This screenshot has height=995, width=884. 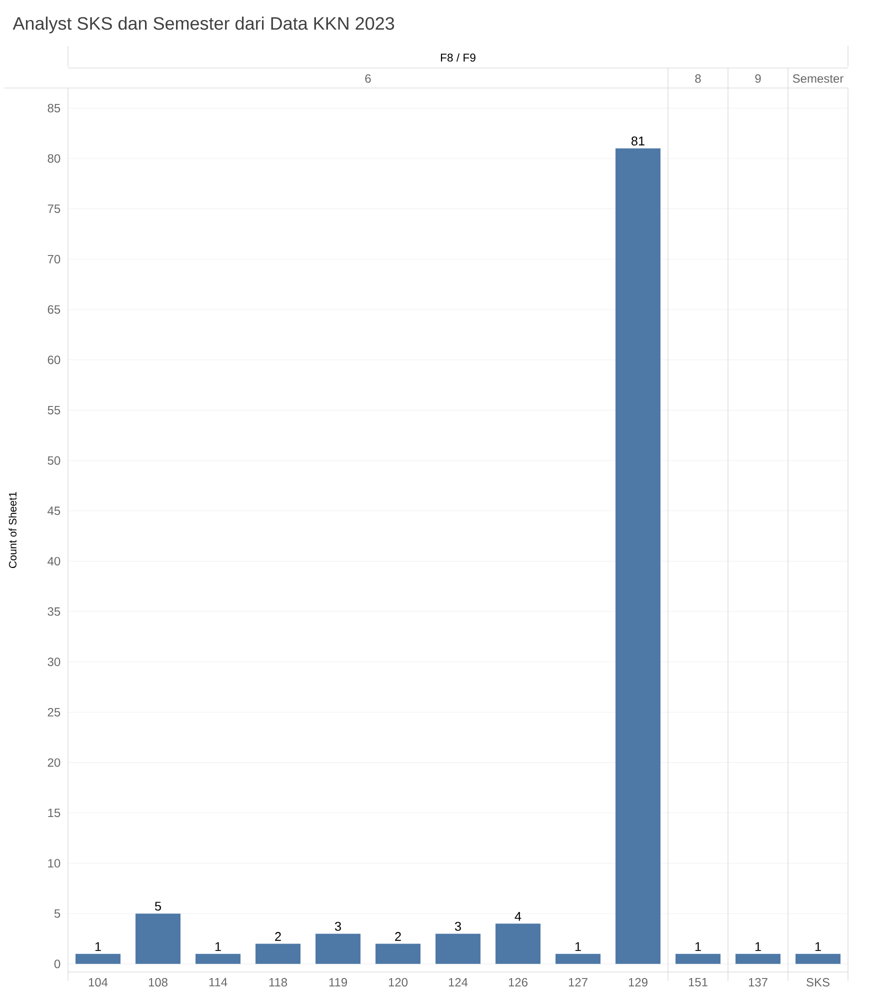 What do you see at coordinates (818, 78) in the screenshot?
I see `text: Semester` at bounding box center [818, 78].